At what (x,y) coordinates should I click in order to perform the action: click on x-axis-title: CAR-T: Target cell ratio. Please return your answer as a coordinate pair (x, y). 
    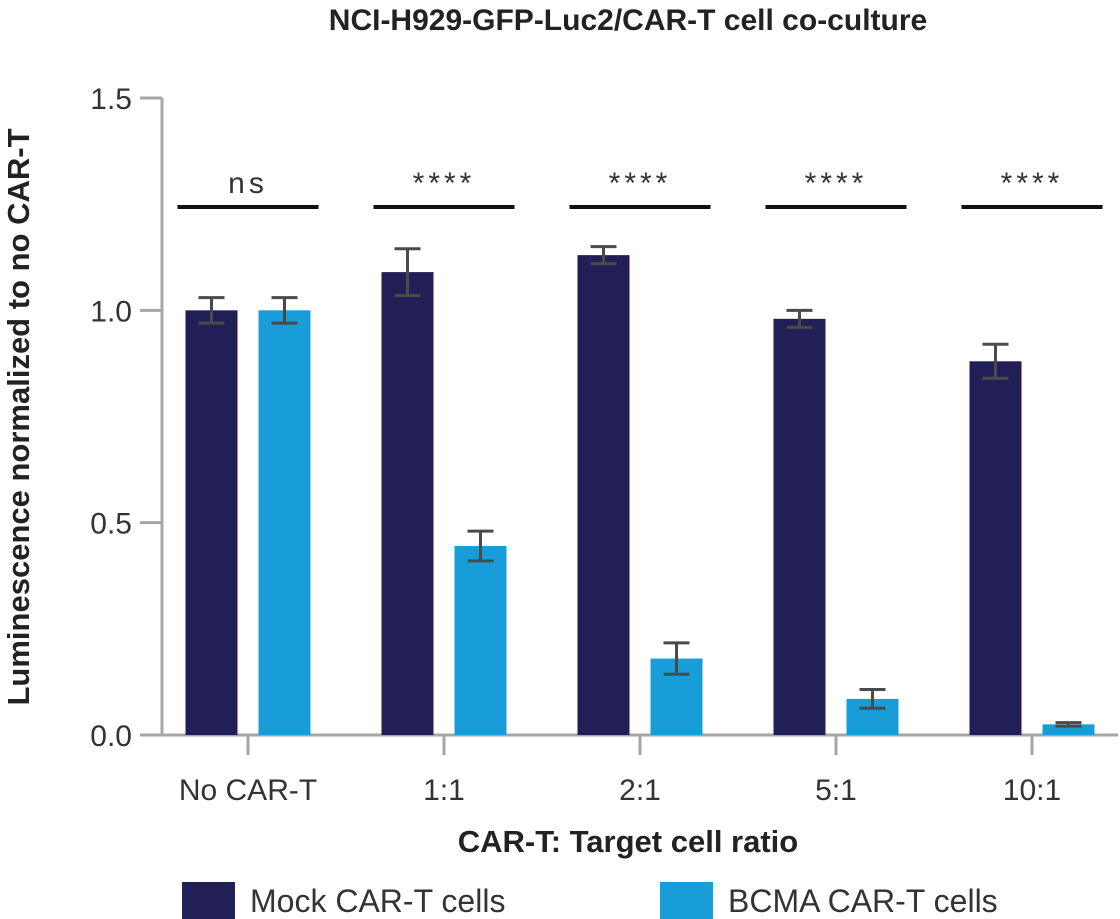
    Looking at the image, I should click on (628, 841).